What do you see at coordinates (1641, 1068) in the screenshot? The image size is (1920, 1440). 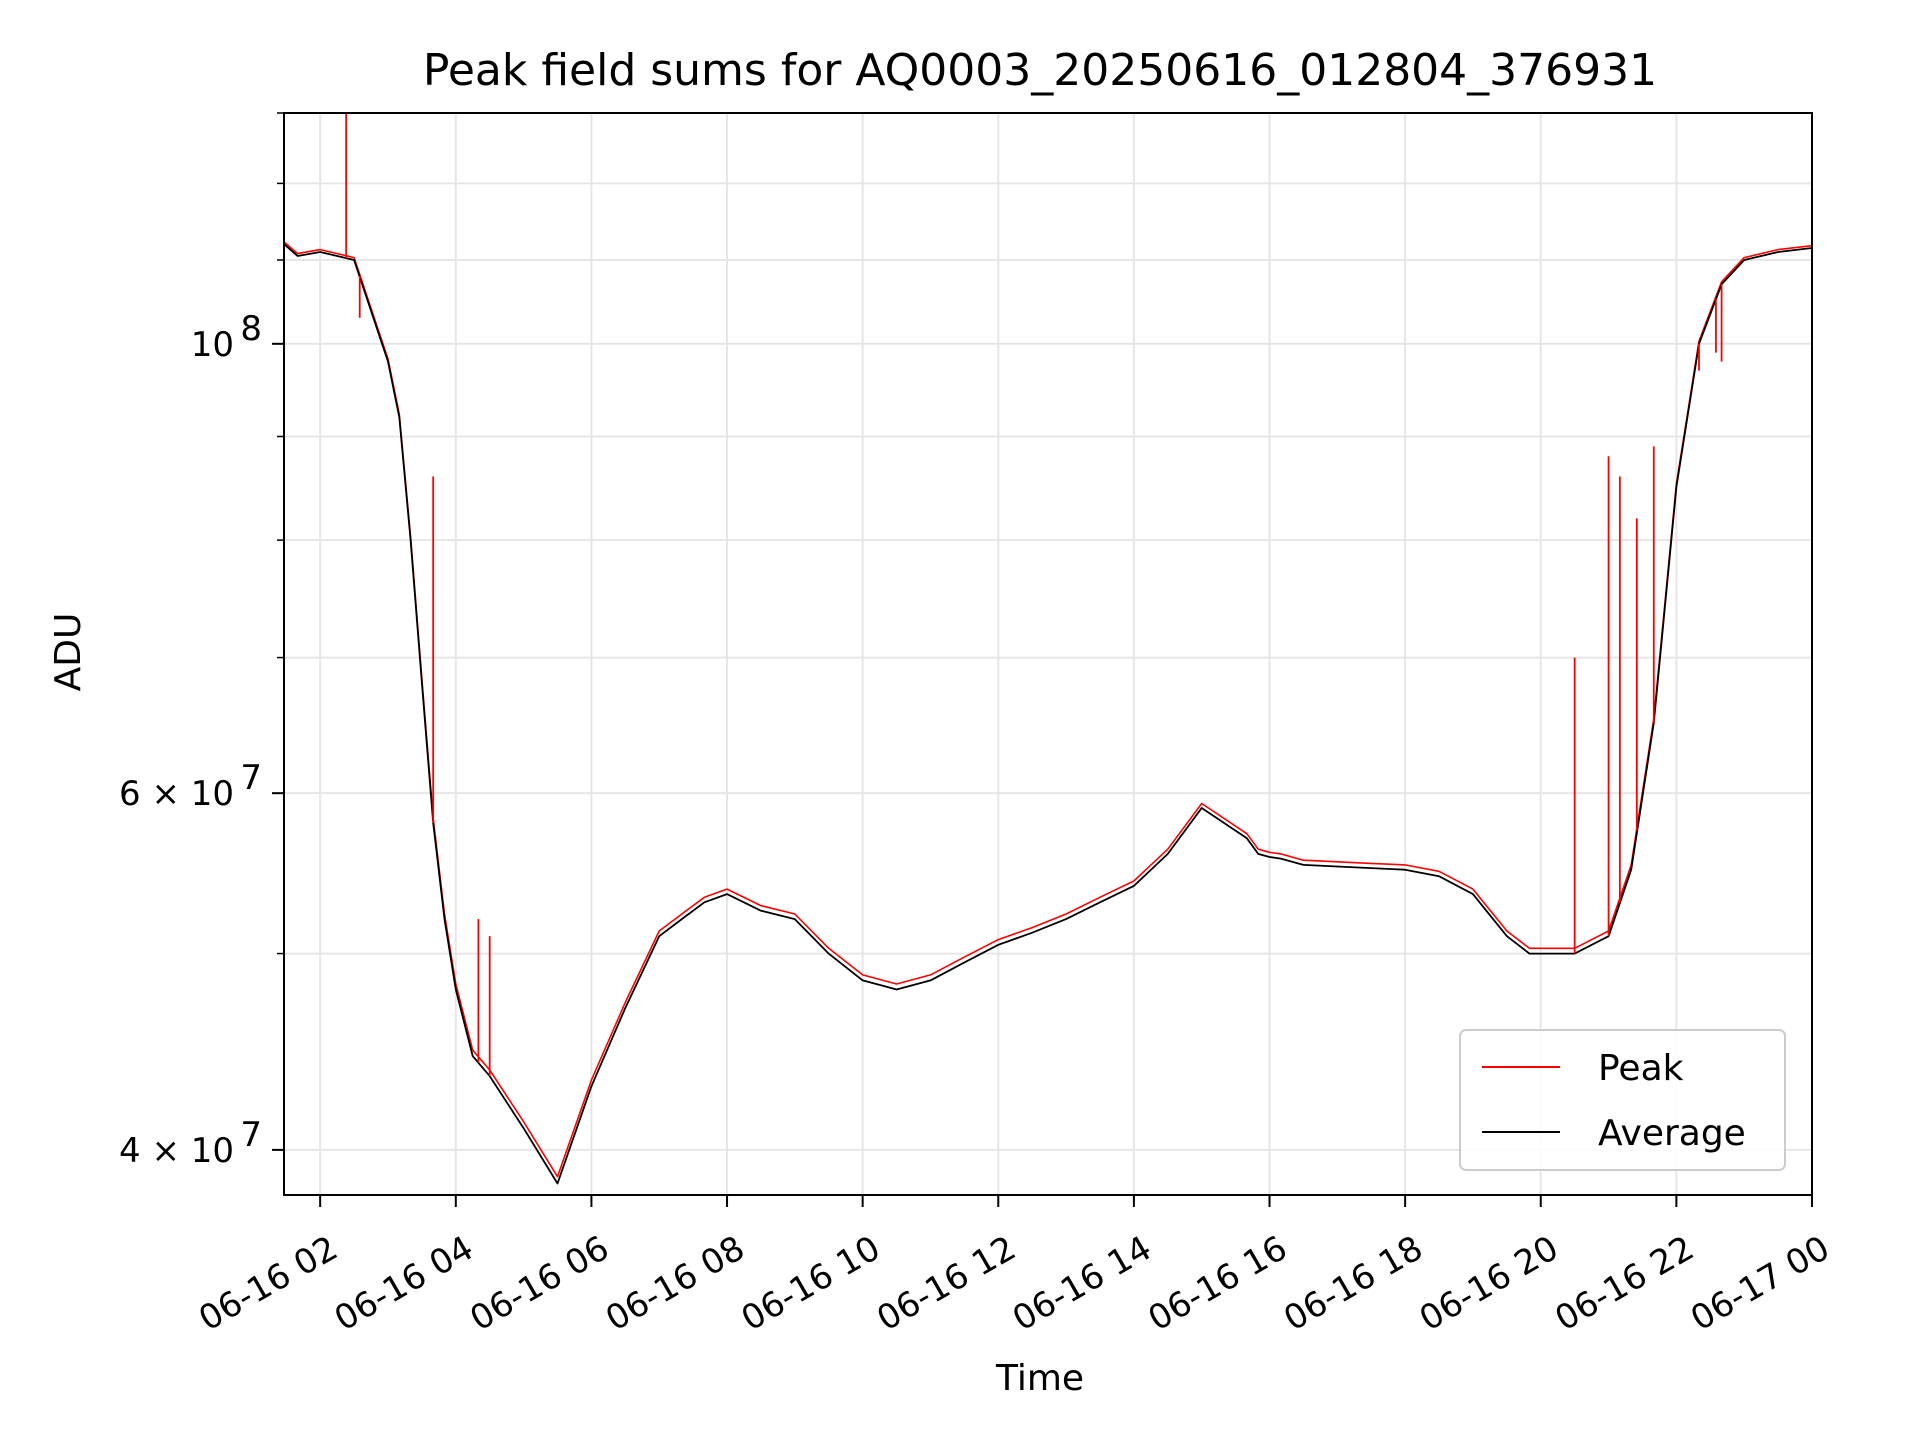 I see `legend-label-peak: Peak` at bounding box center [1641, 1068].